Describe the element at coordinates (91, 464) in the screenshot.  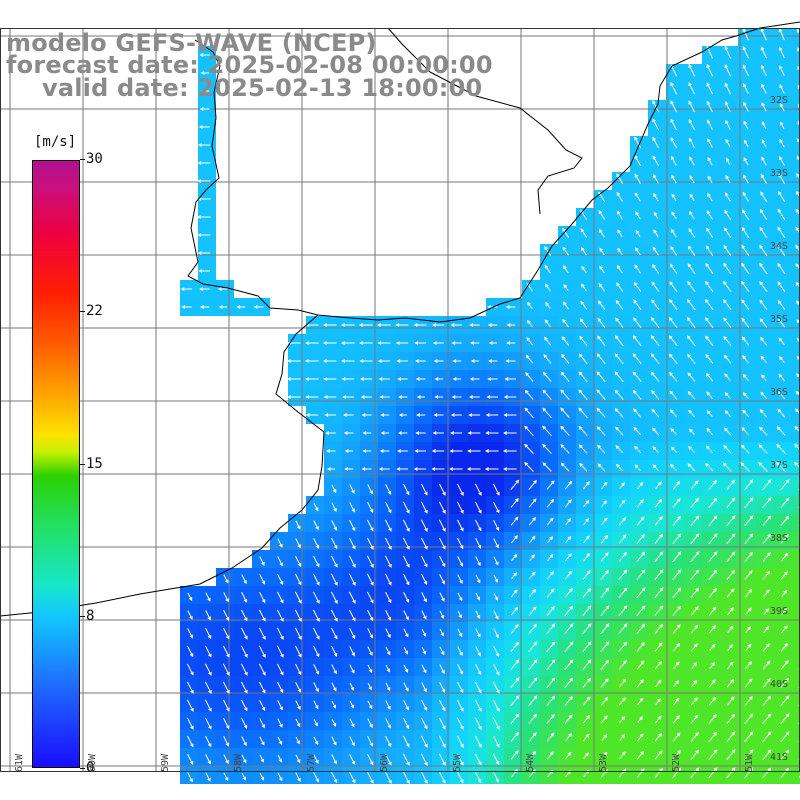
I see `colorbar-tick-15: 15` at that location.